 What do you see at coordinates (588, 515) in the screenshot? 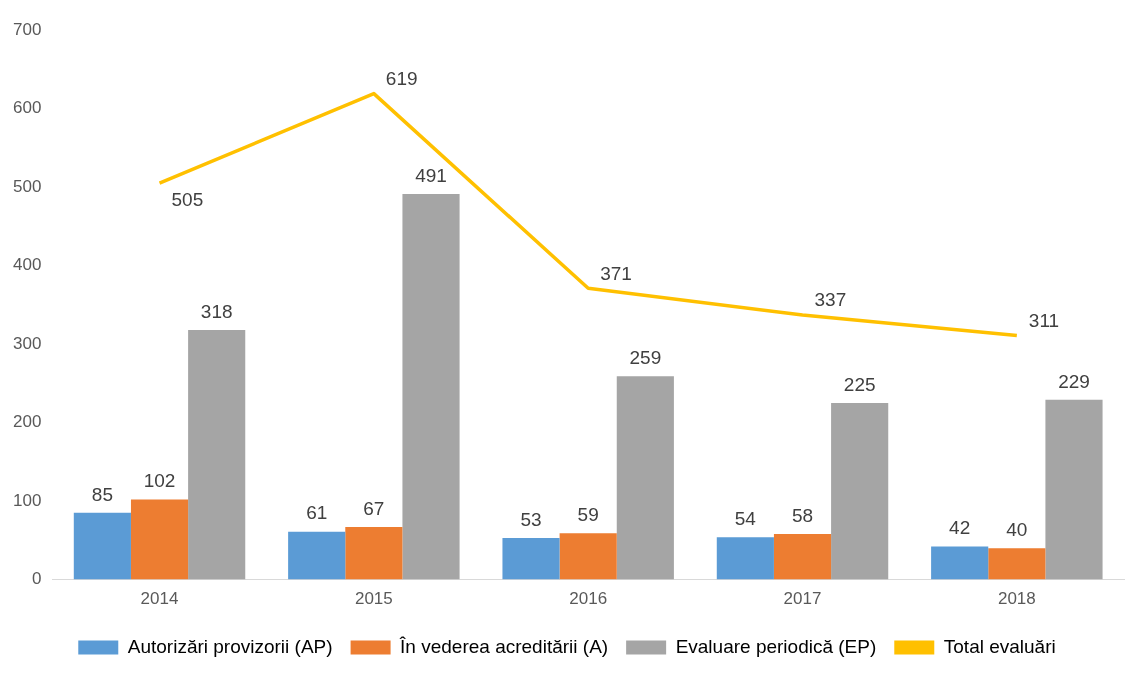
I see `data-label: 59` at bounding box center [588, 515].